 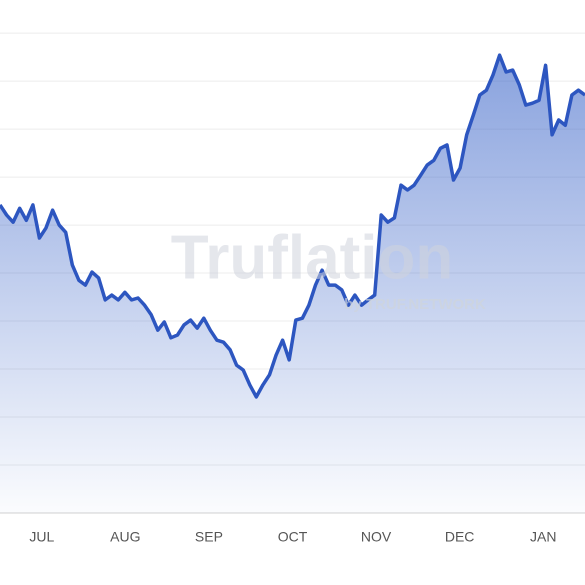 What do you see at coordinates (543, 537) in the screenshot?
I see `x-tick-label: JAN` at bounding box center [543, 537].